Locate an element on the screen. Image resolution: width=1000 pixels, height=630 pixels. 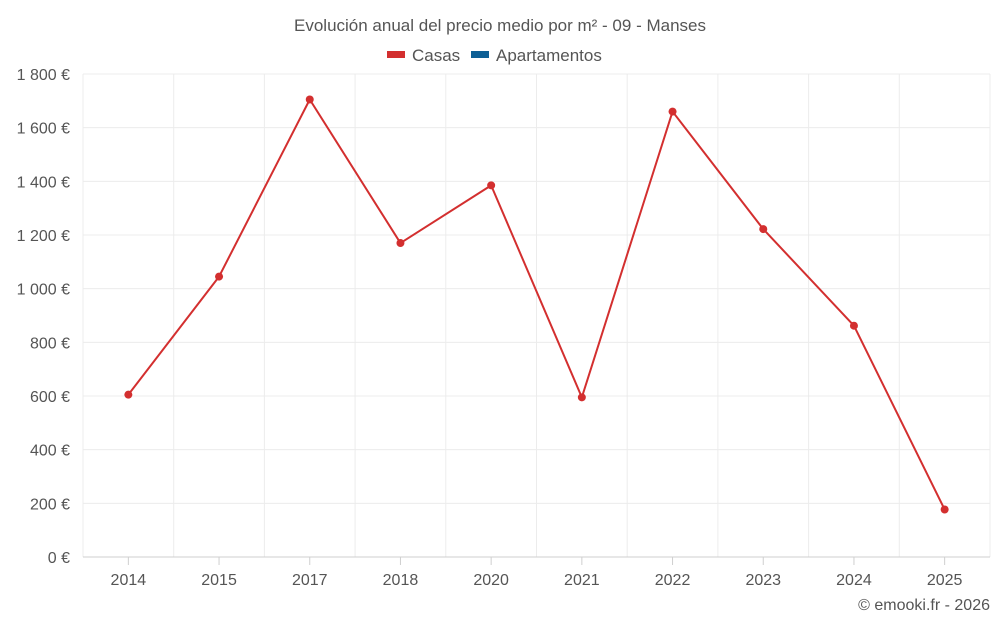
legend-label-apartamentos: Apartamentos is located at coordinates (549, 55).